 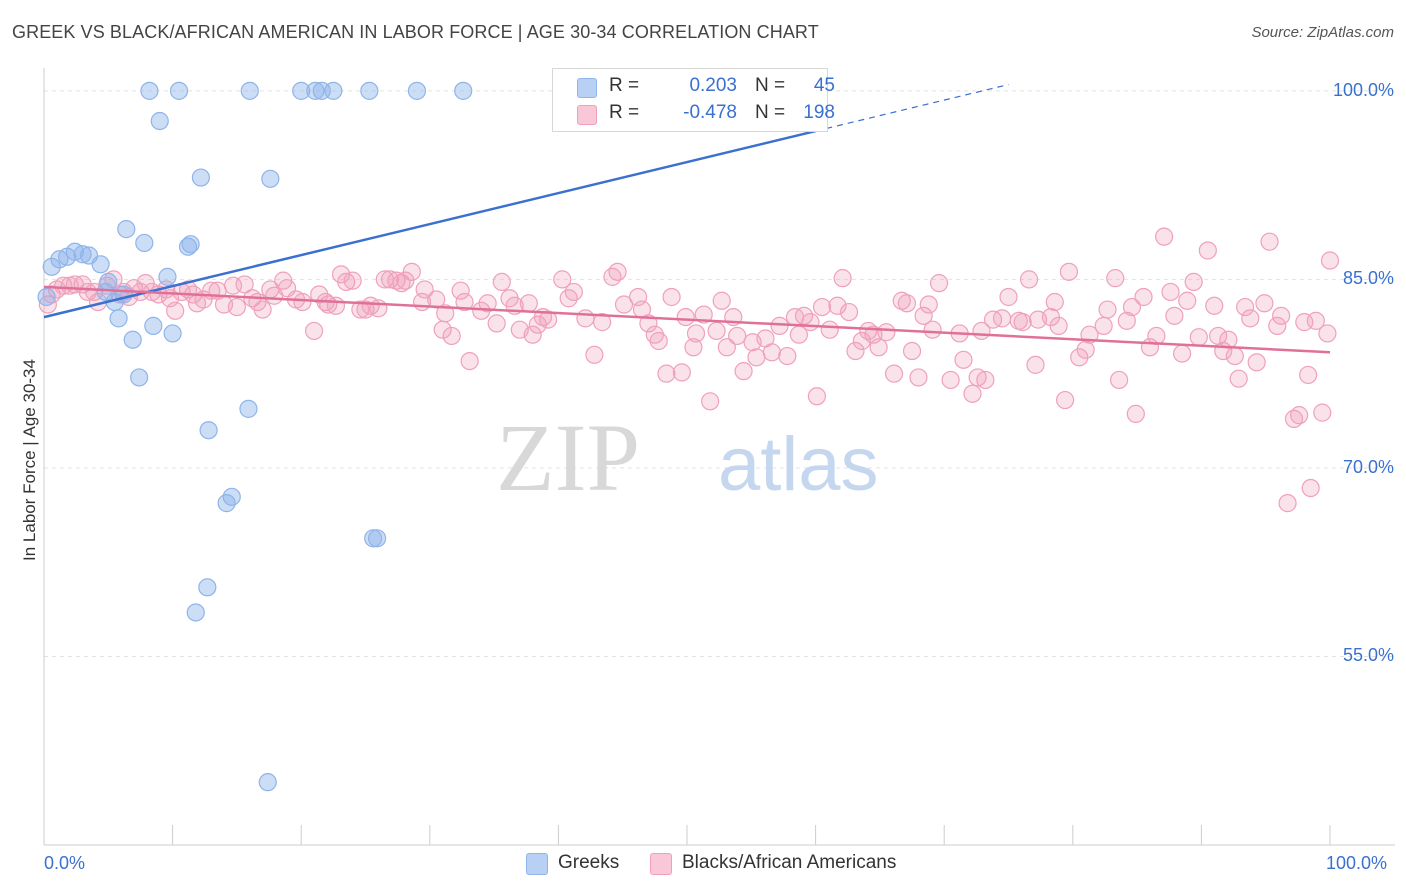 What do you see at coordinates (1368, 466) in the screenshot?
I see `y-tick-label: 70.0%` at bounding box center [1368, 466].